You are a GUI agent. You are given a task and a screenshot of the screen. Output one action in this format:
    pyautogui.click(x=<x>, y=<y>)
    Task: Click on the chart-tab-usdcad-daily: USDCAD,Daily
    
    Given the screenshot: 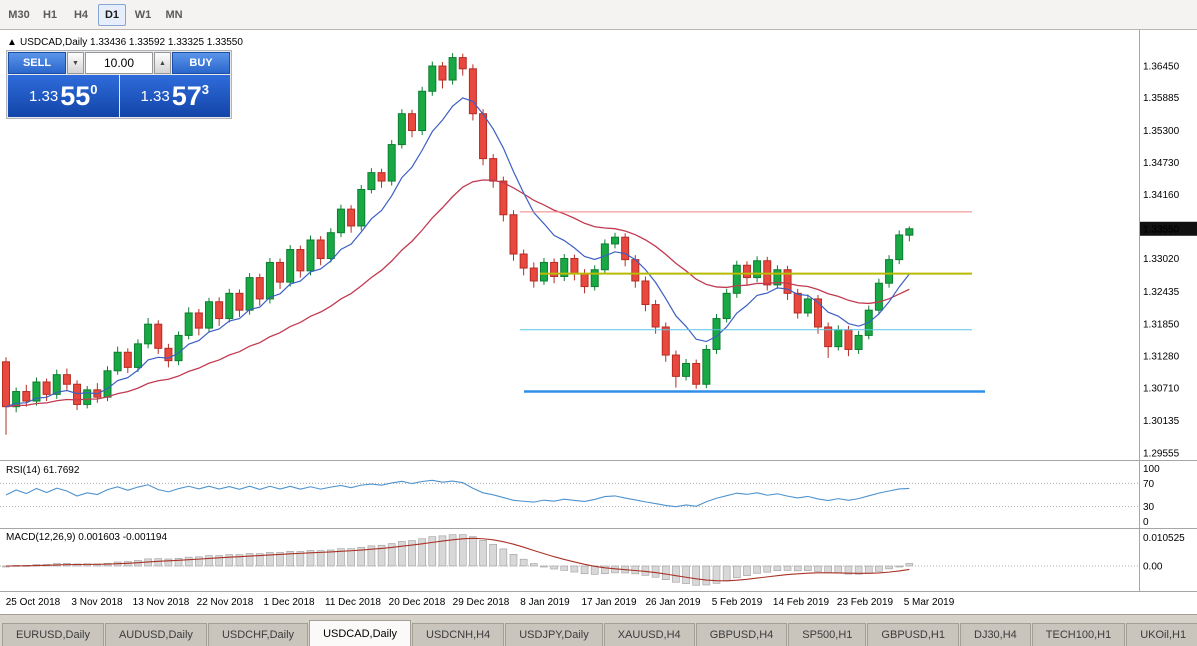 What is the action you would take?
    pyautogui.click(x=360, y=633)
    